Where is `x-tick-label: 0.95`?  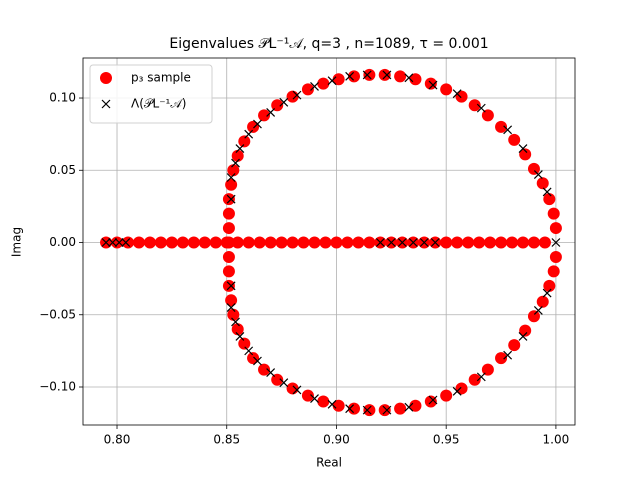
x-tick-label: 0.95 is located at coordinates (446, 440).